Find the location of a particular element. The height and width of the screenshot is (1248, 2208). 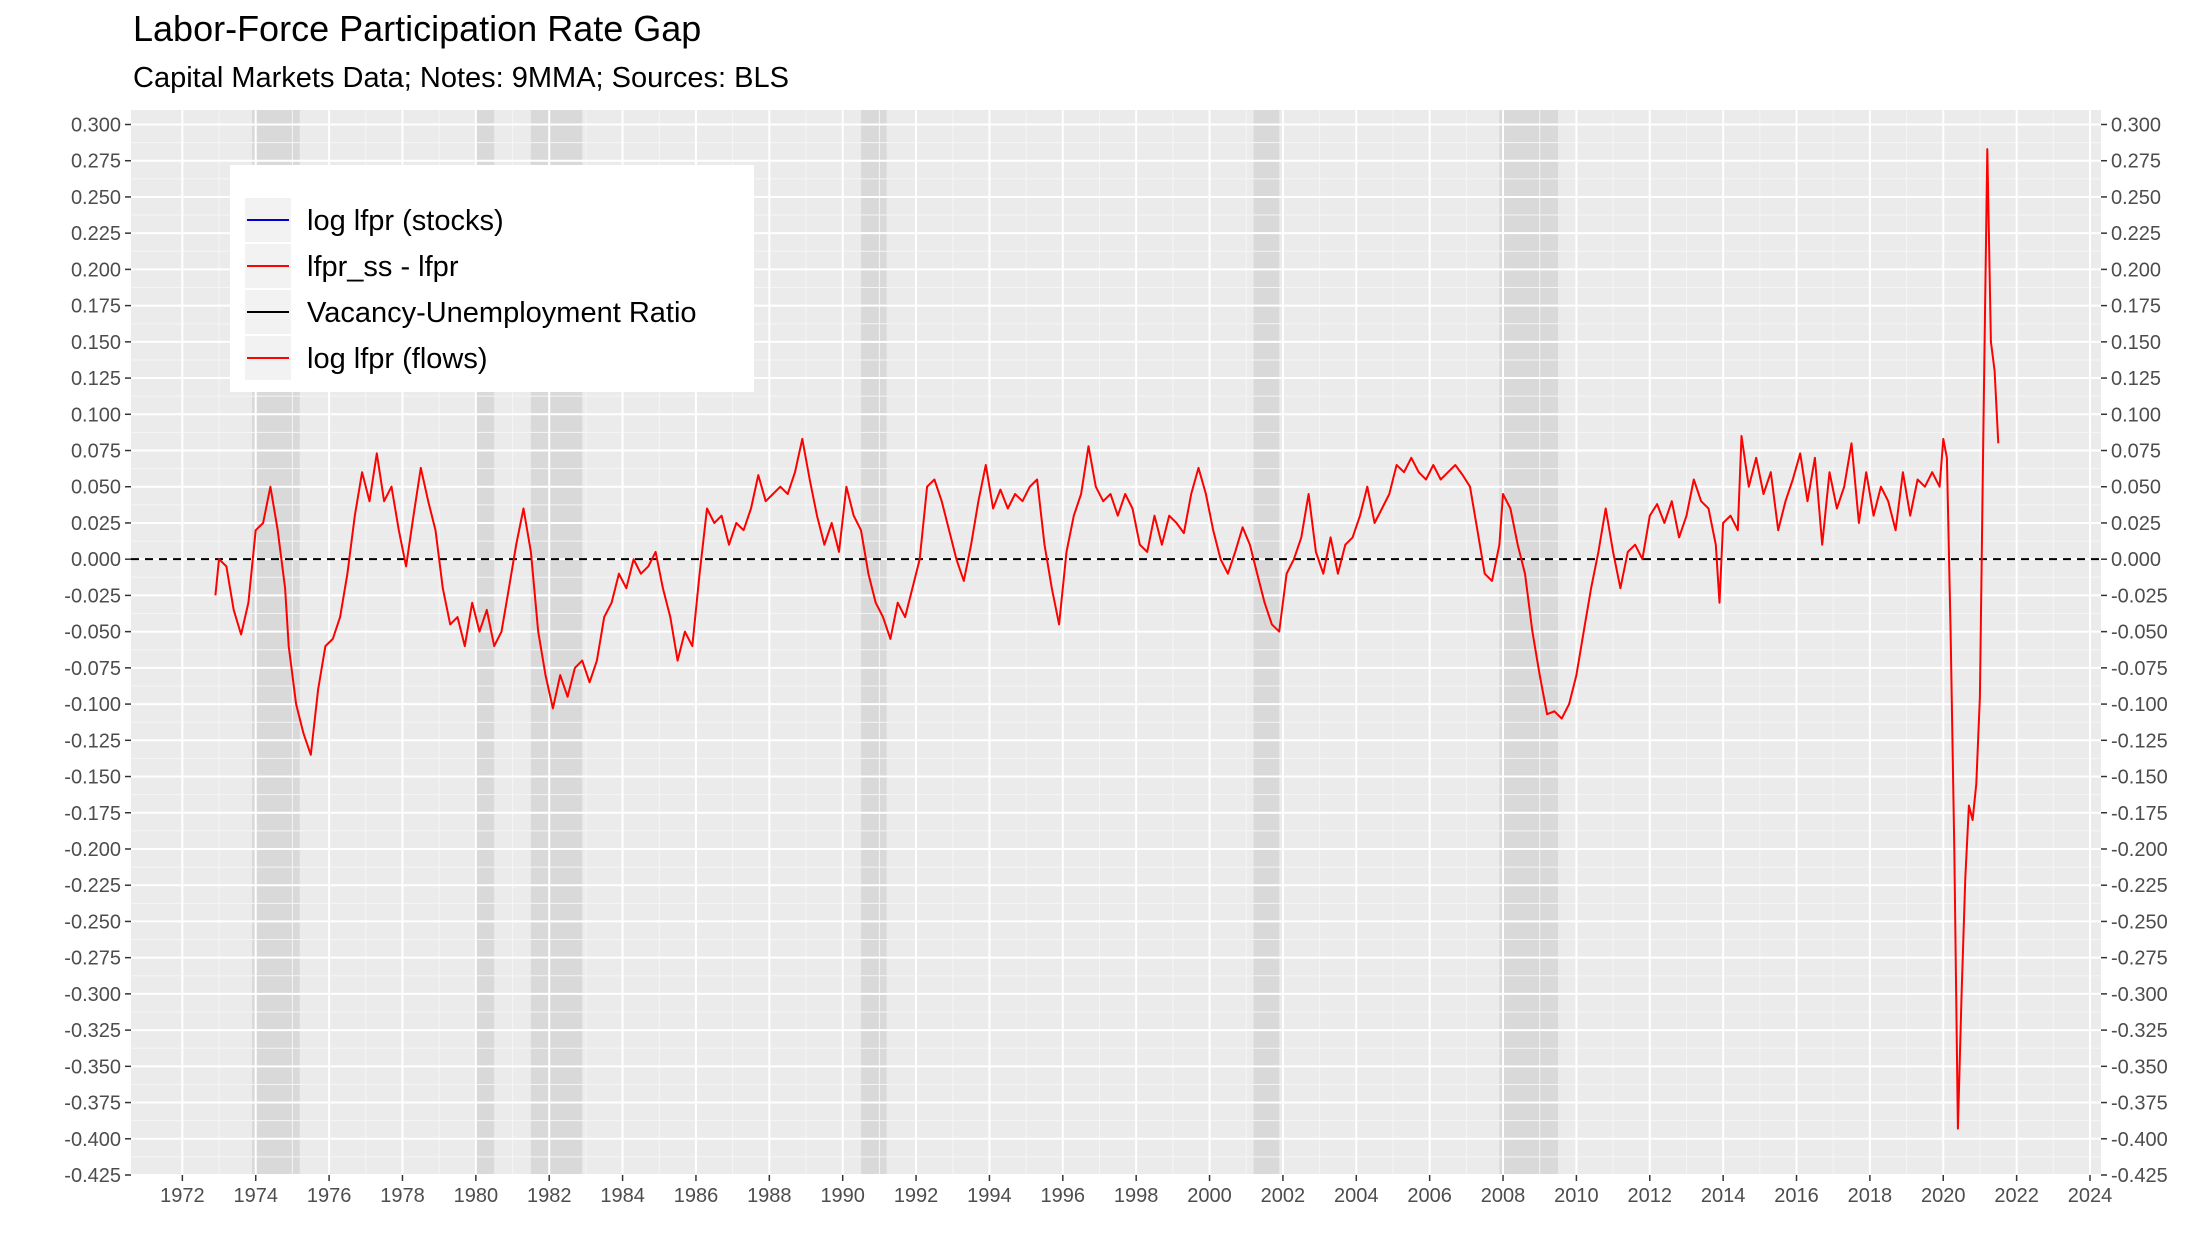

y-tick-label-left: -0.200 is located at coordinates (92, 850).